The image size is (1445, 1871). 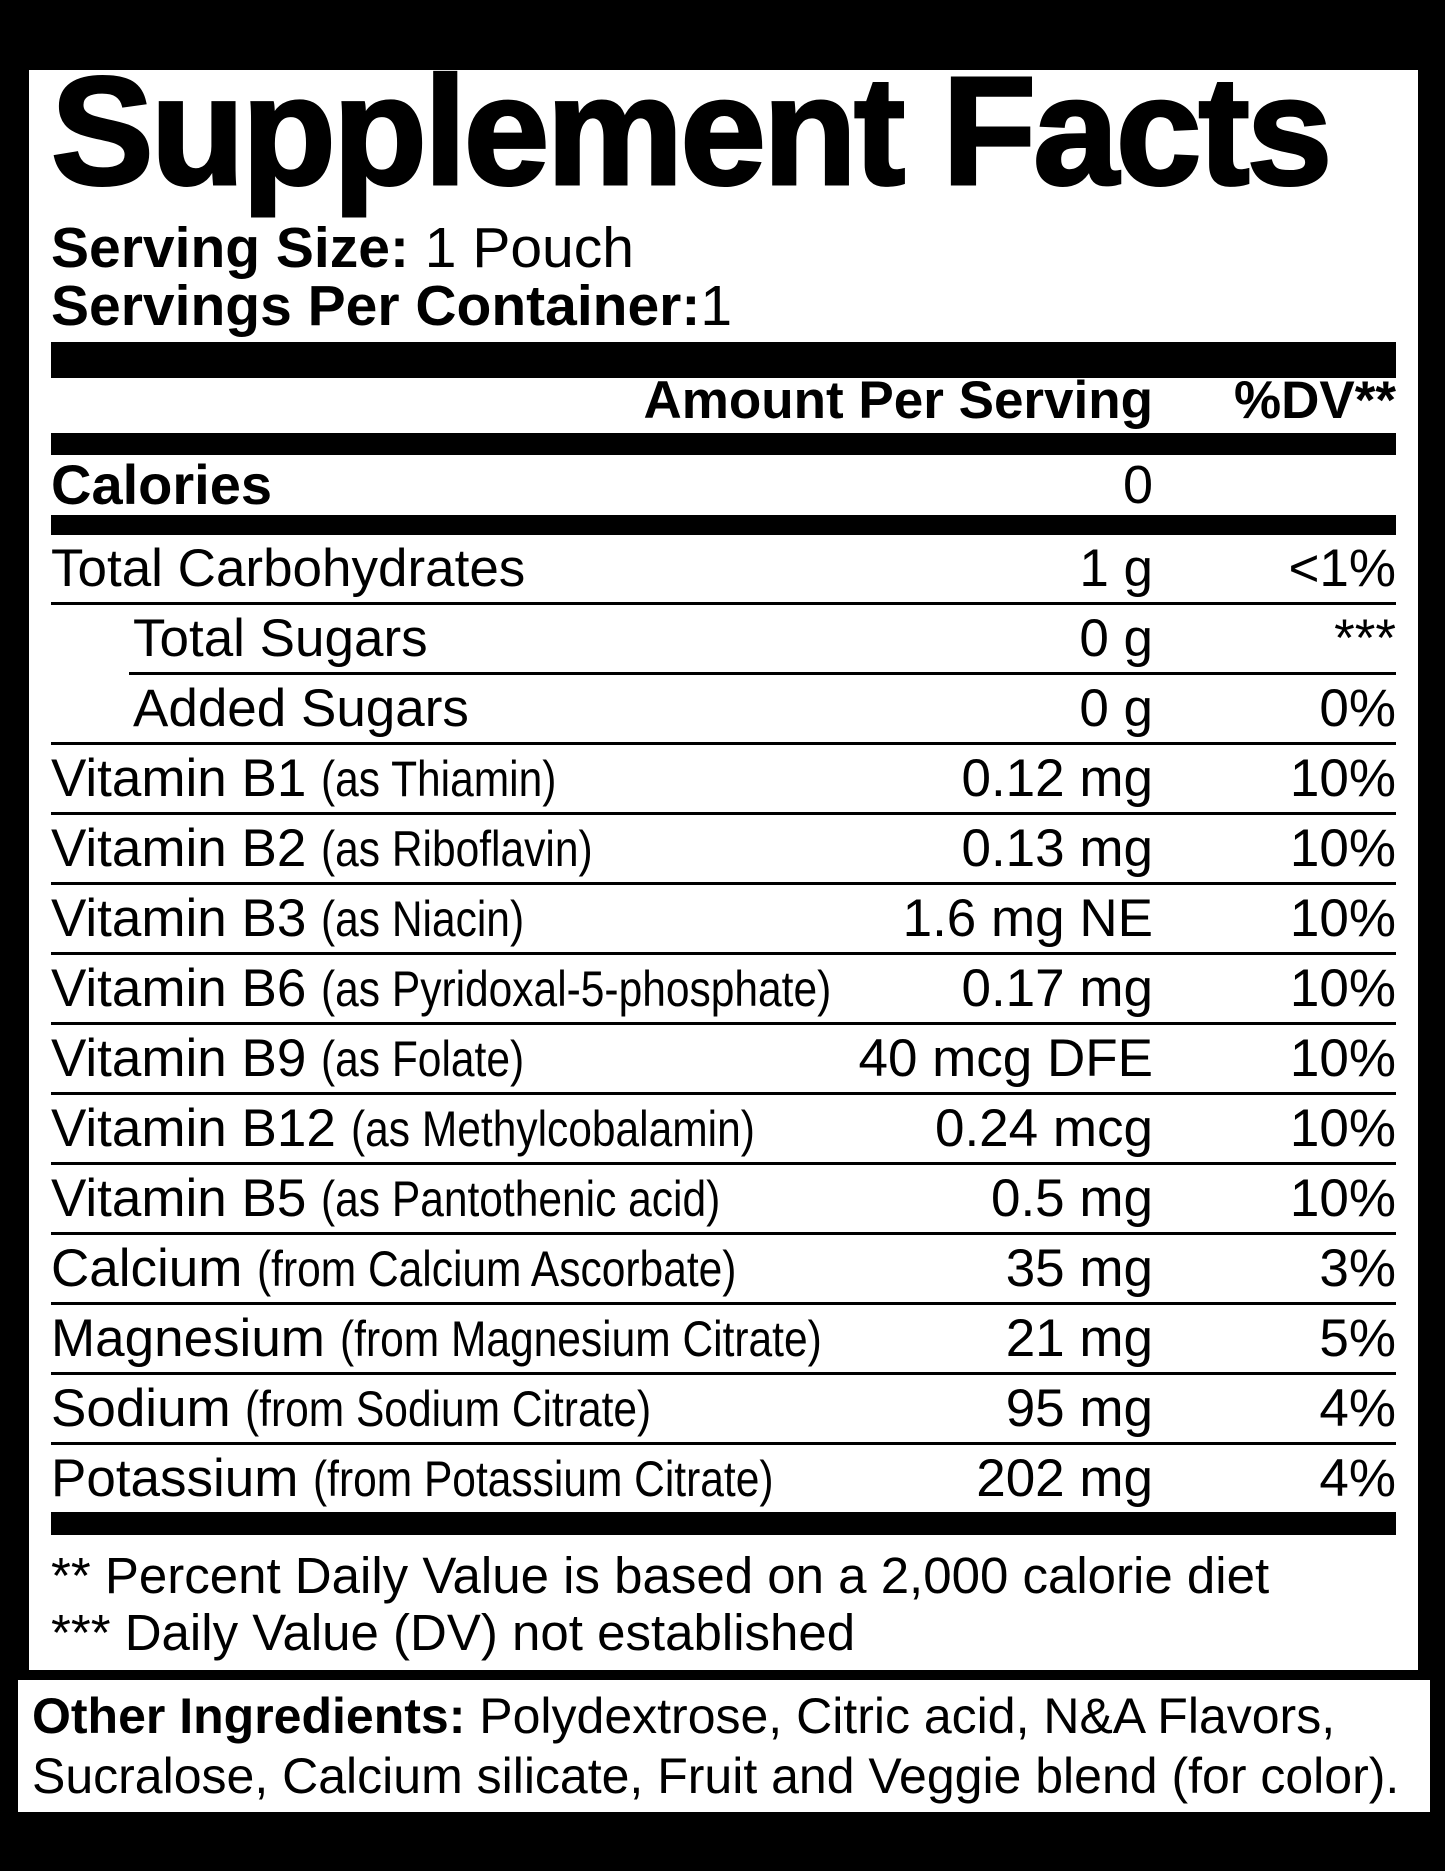 I want to click on nutrient-dv: 3%, so click(x=1357, y=1268).